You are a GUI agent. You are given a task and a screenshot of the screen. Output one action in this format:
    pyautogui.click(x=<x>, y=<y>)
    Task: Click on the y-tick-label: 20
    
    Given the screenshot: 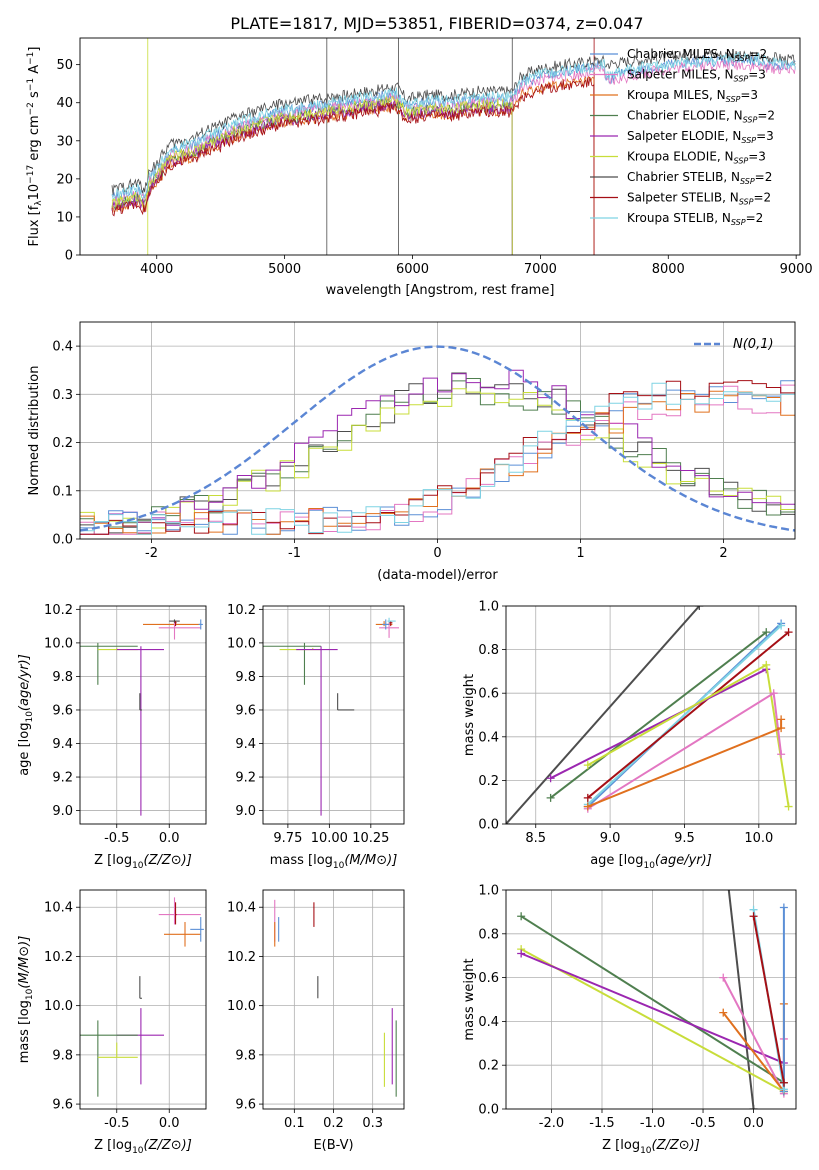 What is the action you would take?
    pyautogui.click(x=64, y=179)
    